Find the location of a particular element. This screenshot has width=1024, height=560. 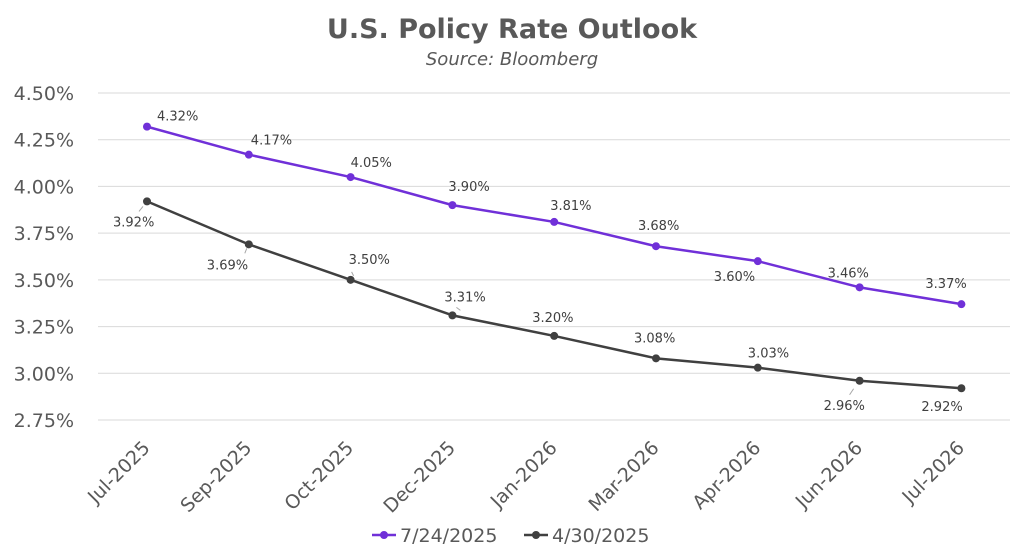

data-label: 3.46% is located at coordinates (848, 273).